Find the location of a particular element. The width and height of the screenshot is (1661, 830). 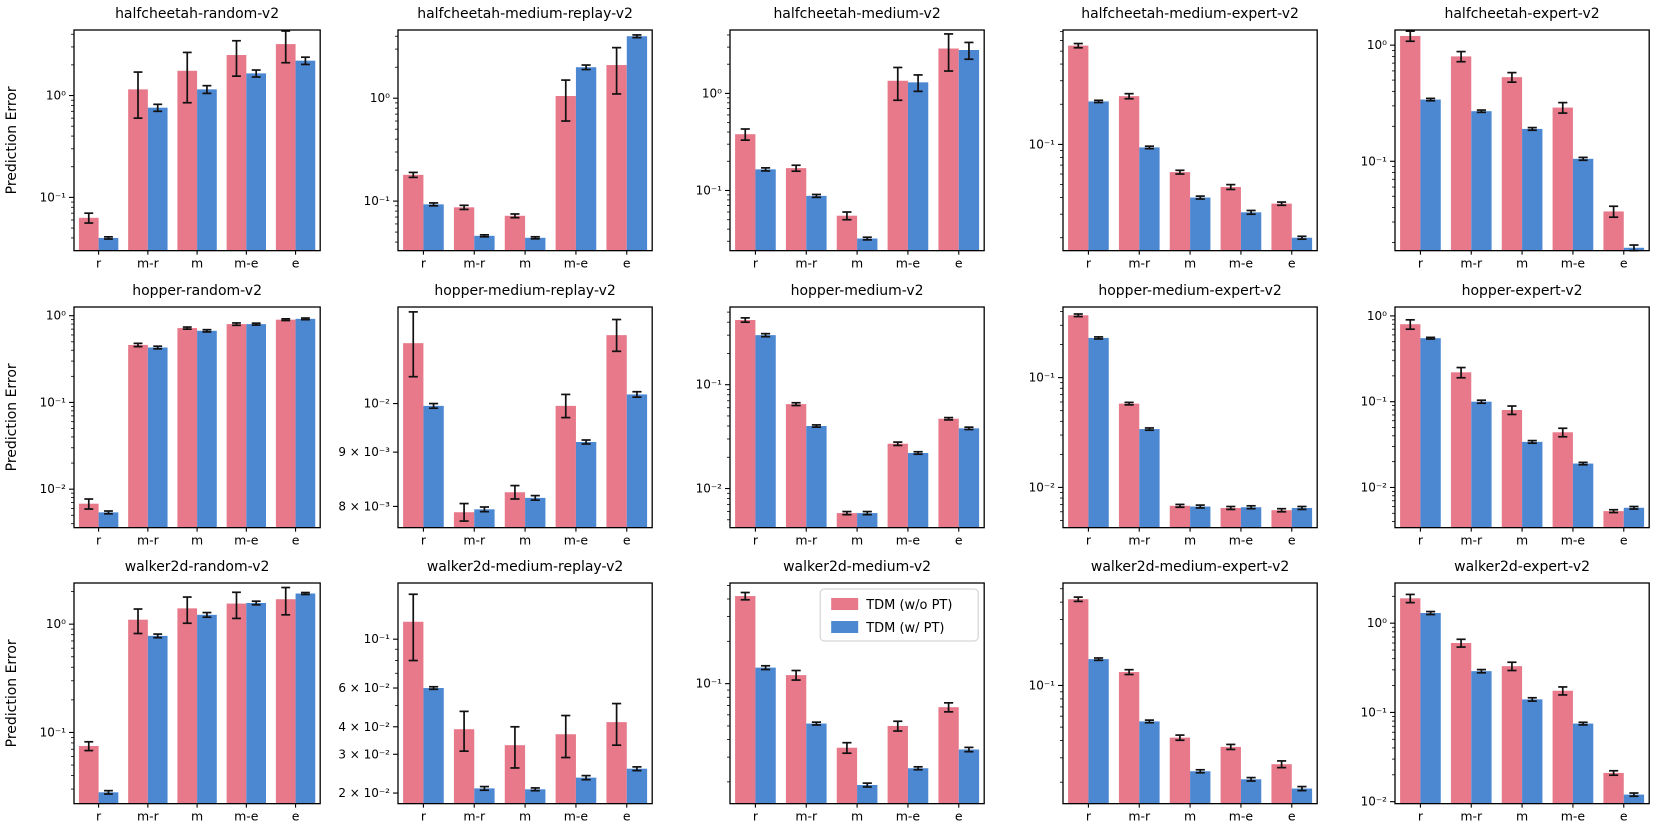

y-axis-label: Prediction Error is located at coordinates (12, 693).